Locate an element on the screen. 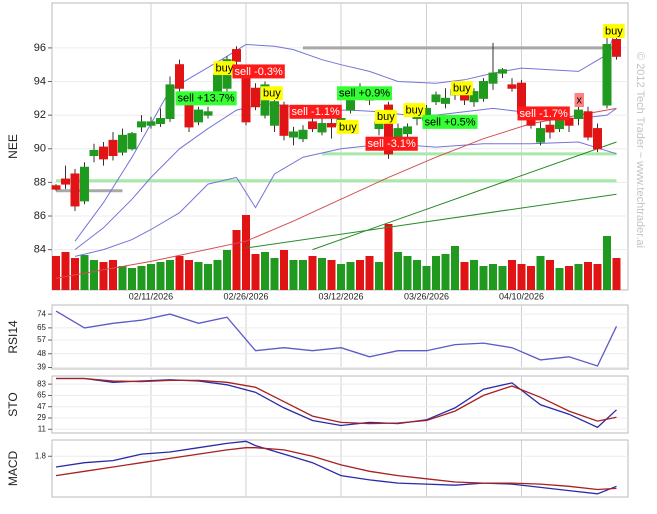  y-tick-label: 92 is located at coordinates (40, 115).